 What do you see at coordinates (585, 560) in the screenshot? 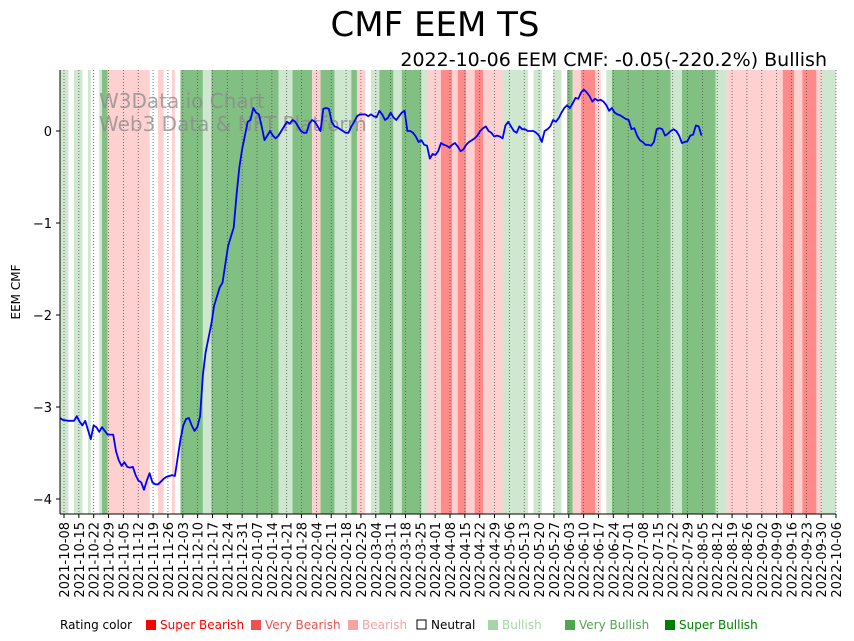
I see `x-tick-label: 2022-06-10` at bounding box center [585, 560].